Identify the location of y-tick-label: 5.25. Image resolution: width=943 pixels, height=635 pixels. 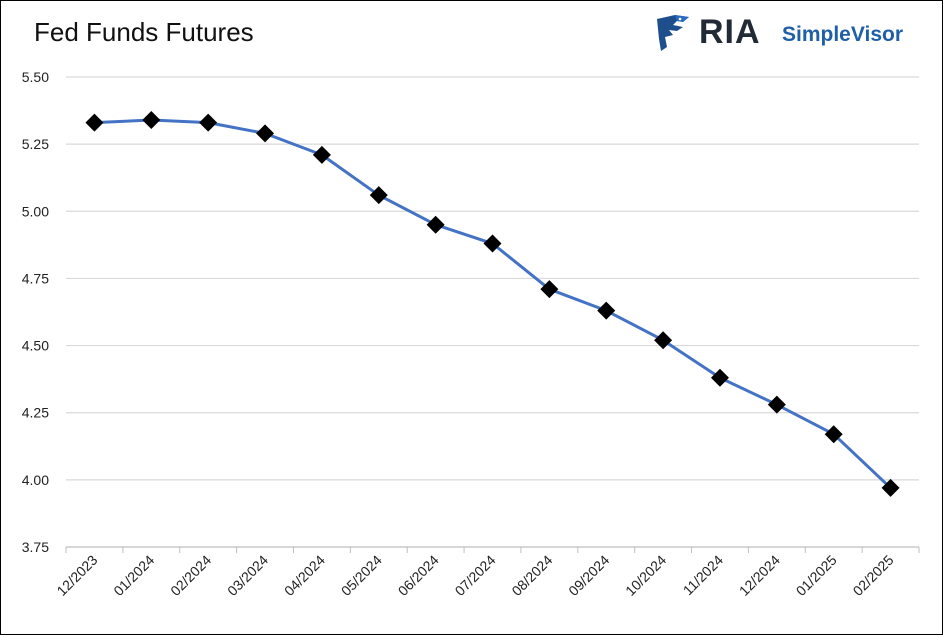
(35, 144).